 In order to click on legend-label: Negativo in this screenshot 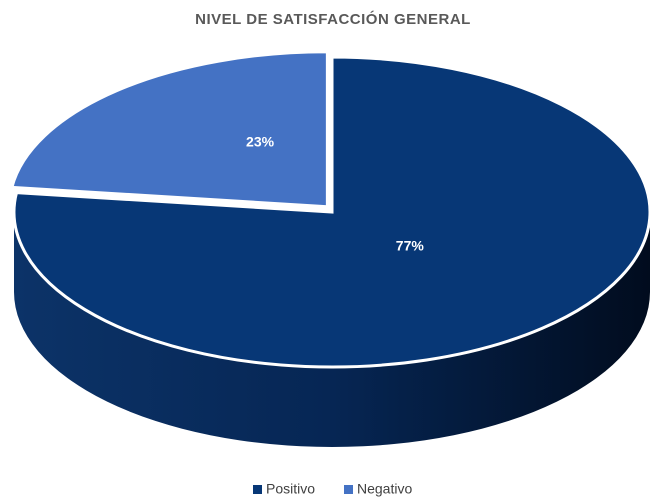, I will do `click(384, 489)`.